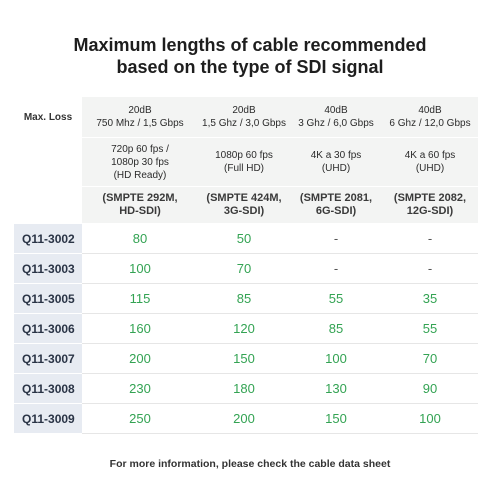 The width and height of the screenshot is (500, 500). What do you see at coordinates (244, 123) in the screenshot?
I see `bandwidth-value: 1,5 Ghz / 3,0 Gbps` at bounding box center [244, 123].